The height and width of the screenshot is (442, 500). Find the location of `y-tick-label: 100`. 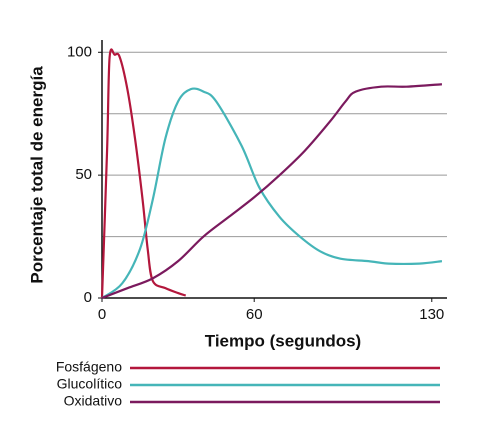

y-tick-label: 100 is located at coordinates (79, 51).